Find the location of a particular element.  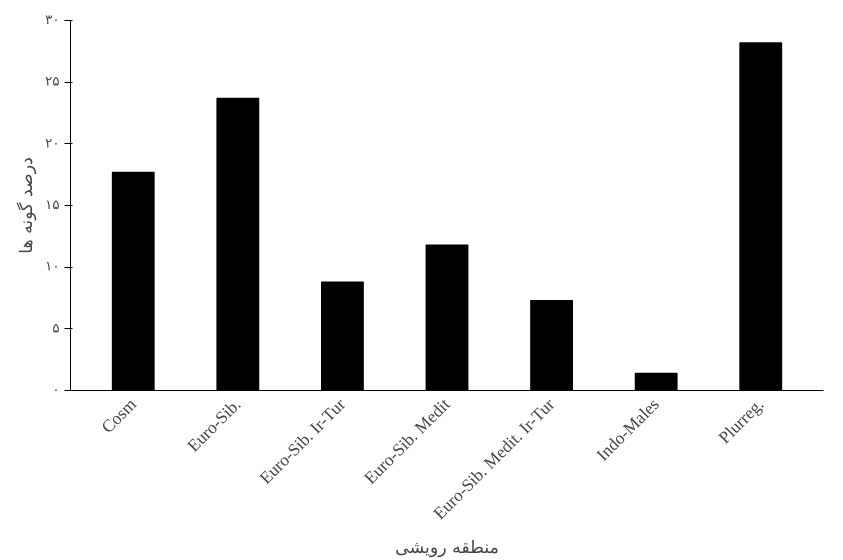

y-tick-label: ۲۵ is located at coordinates (52, 82).